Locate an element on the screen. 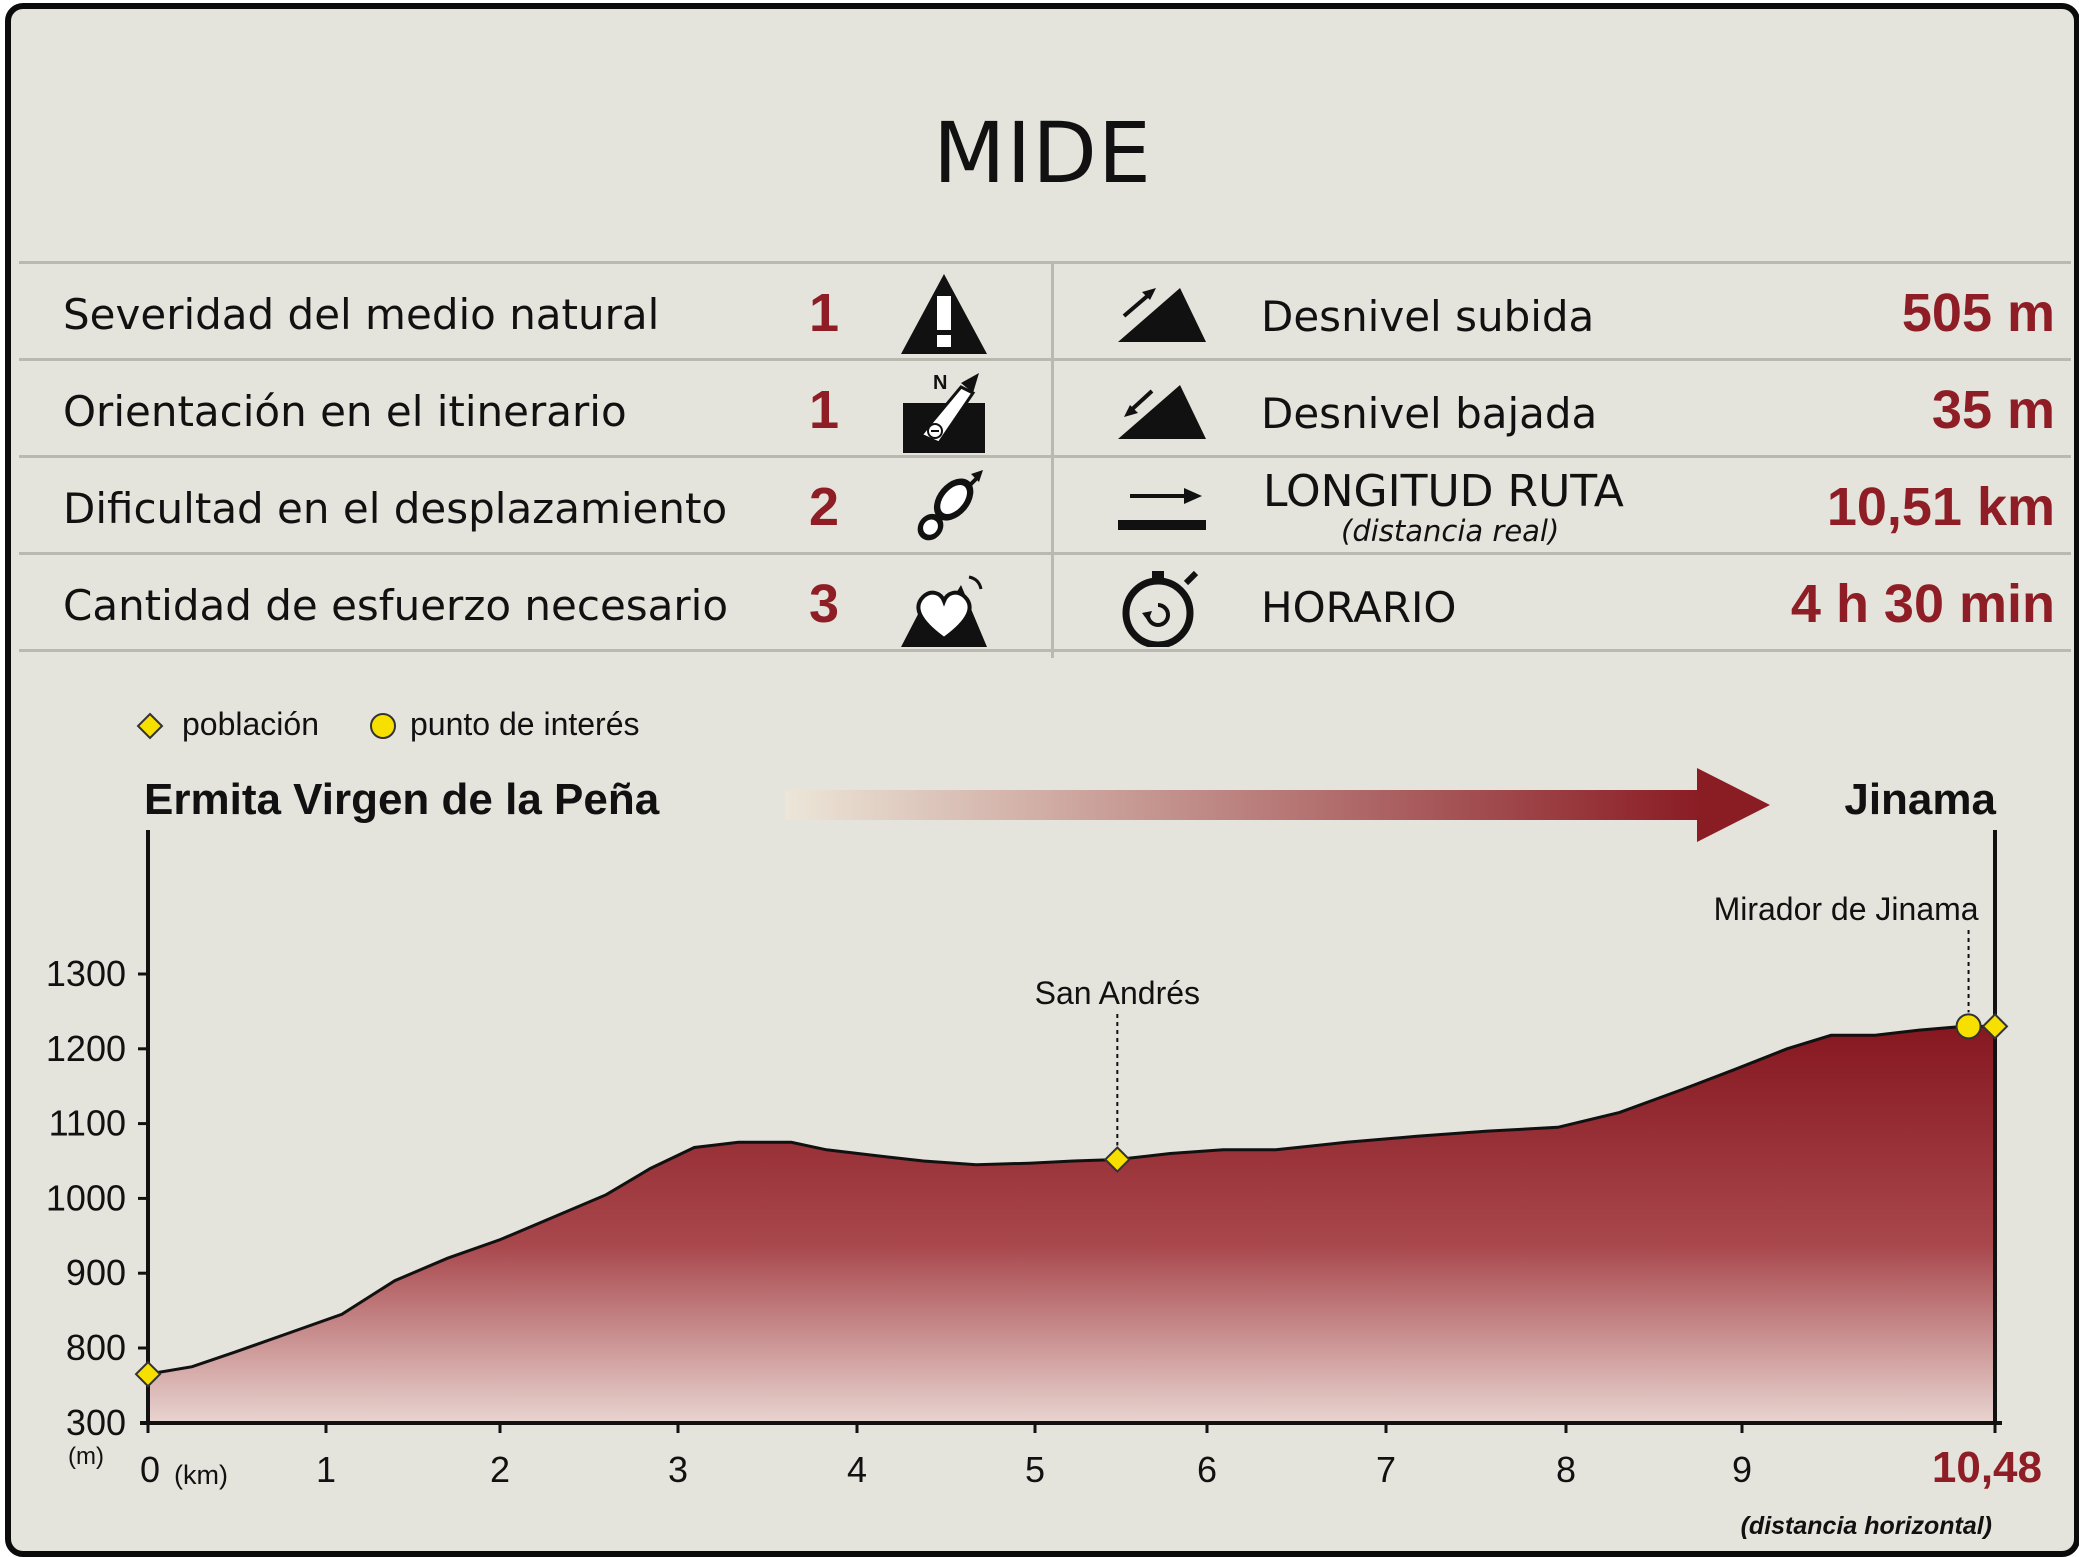 Image resolution: width=2079 pixels, height=1557 pixels. x-tick-label: 9 is located at coordinates (1742, 1469).